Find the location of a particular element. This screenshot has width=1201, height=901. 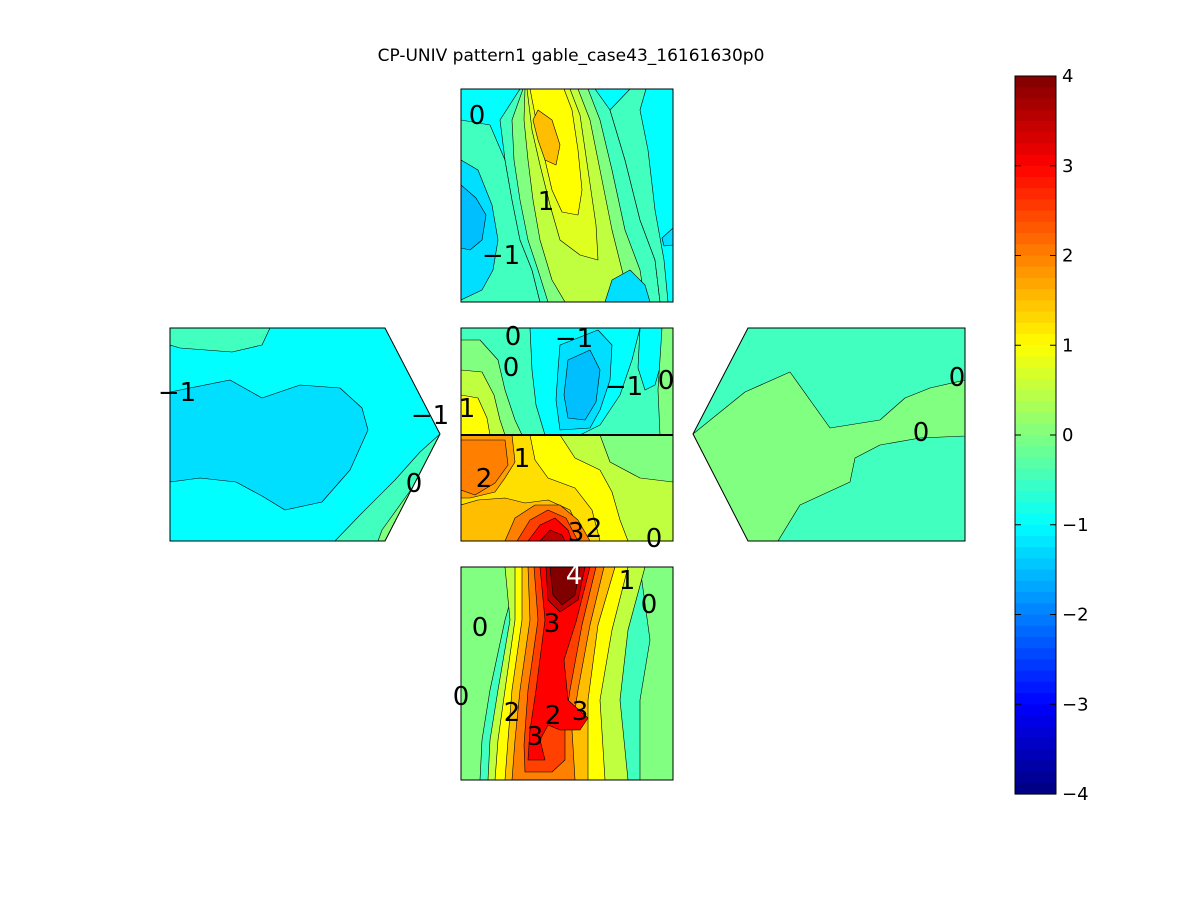

colorbar: 4 3 2 1 0 −1 −2 −3 −4 is located at coordinates (1051, 435).